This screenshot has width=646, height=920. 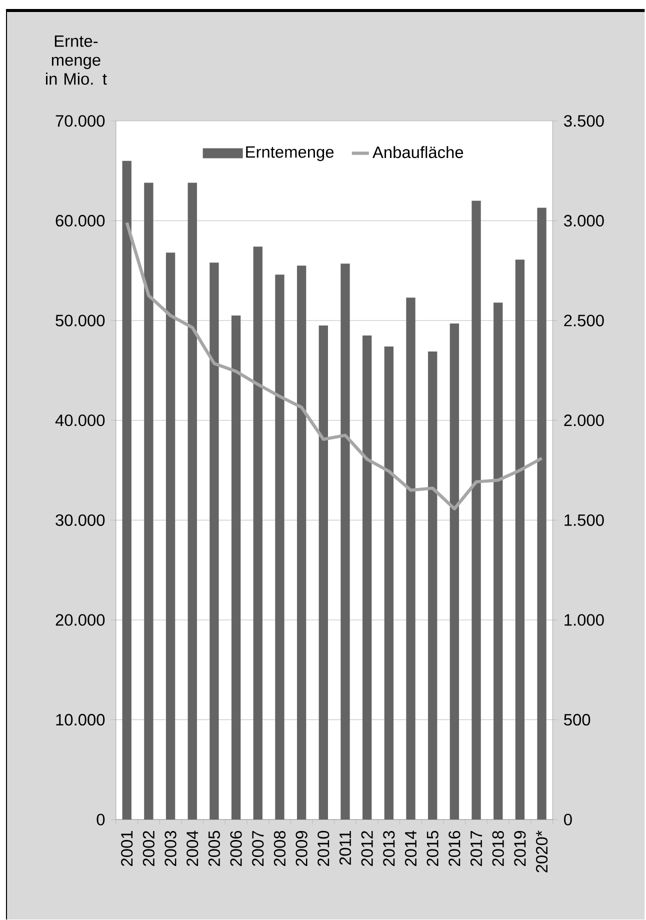 What do you see at coordinates (80, 520) in the screenshot?
I see `y-tick-label: 30.000` at bounding box center [80, 520].